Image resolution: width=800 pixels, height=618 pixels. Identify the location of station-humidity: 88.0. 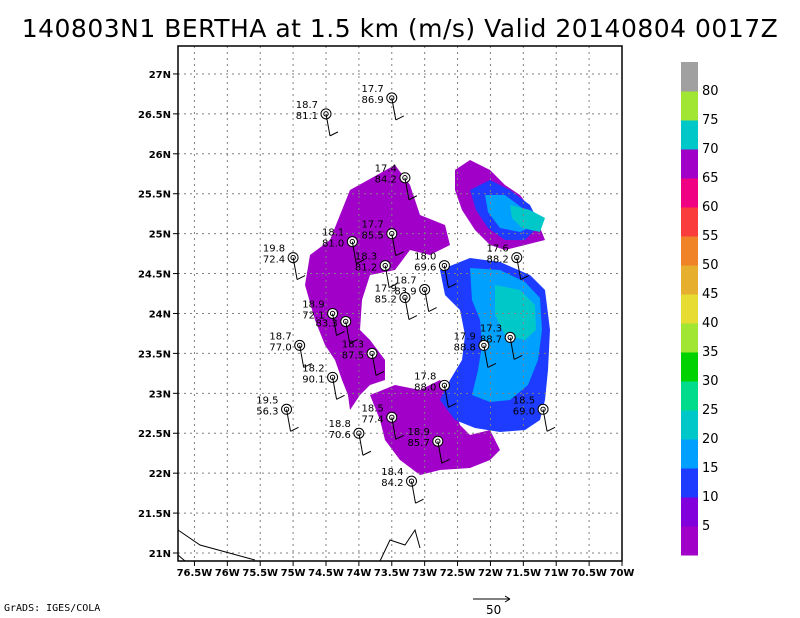
(425, 387).